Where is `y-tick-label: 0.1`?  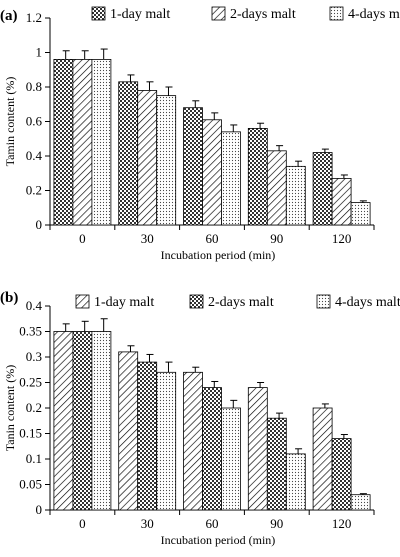 y-tick-label: 0.1 is located at coordinates (34, 458).